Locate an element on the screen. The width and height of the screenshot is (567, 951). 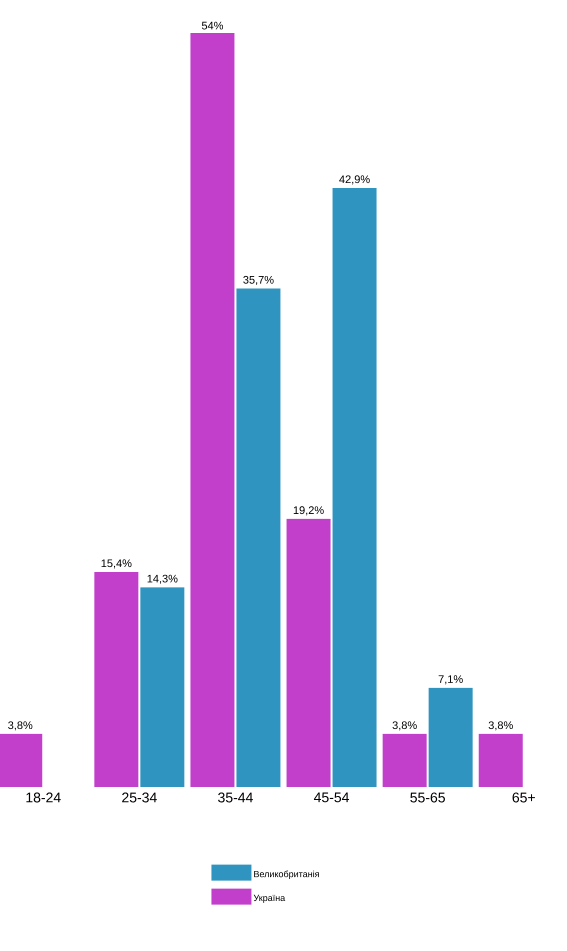
x-tick-label: 35-44 is located at coordinates (235, 797).